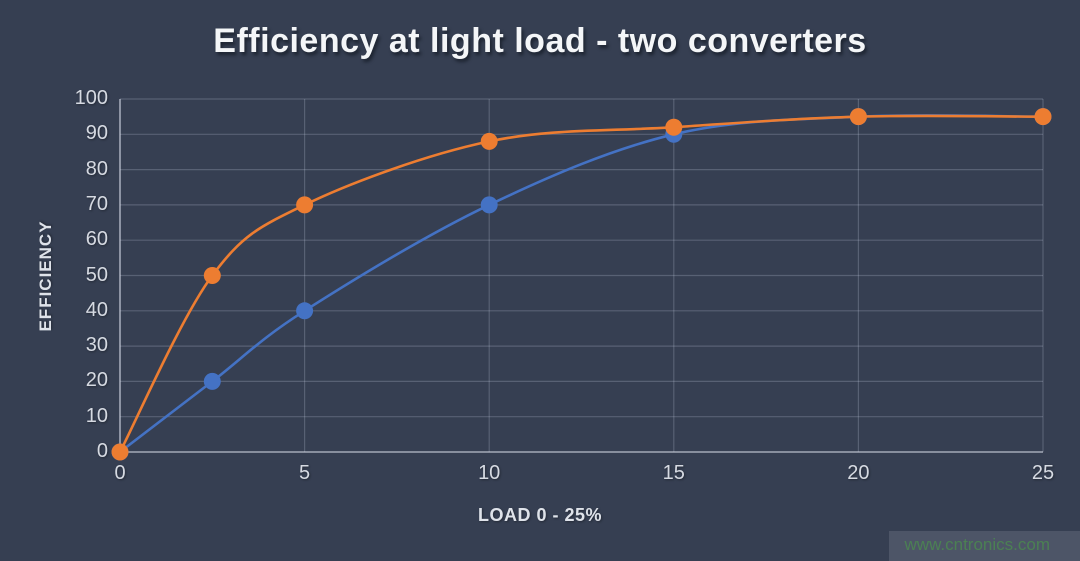 The height and width of the screenshot is (561, 1080). Describe the element at coordinates (96, 309) in the screenshot. I see `y-tick-label: 40` at that location.